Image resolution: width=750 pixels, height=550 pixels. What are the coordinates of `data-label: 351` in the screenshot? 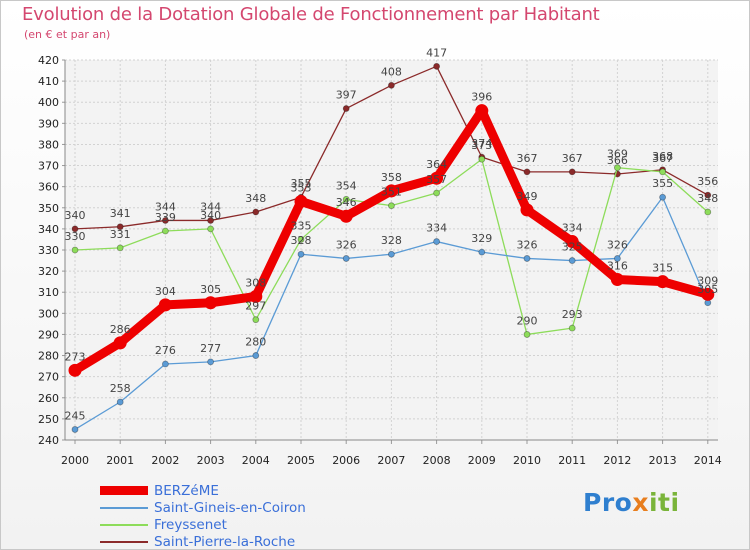 It's located at (391, 192).